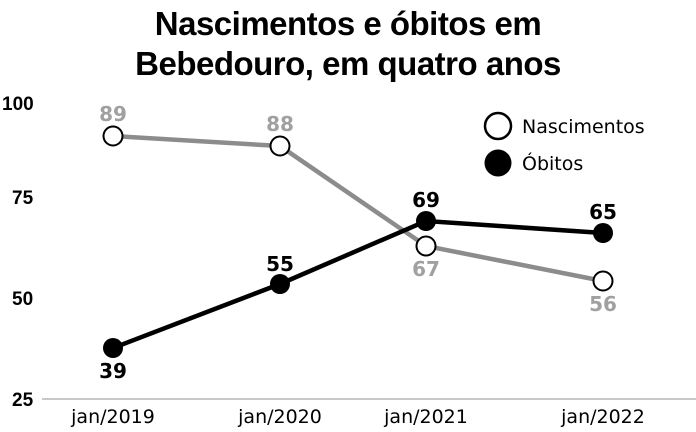 The image size is (696, 432). Describe the element at coordinates (23, 400) in the screenshot. I see `y-tick-25: 25` at that location.